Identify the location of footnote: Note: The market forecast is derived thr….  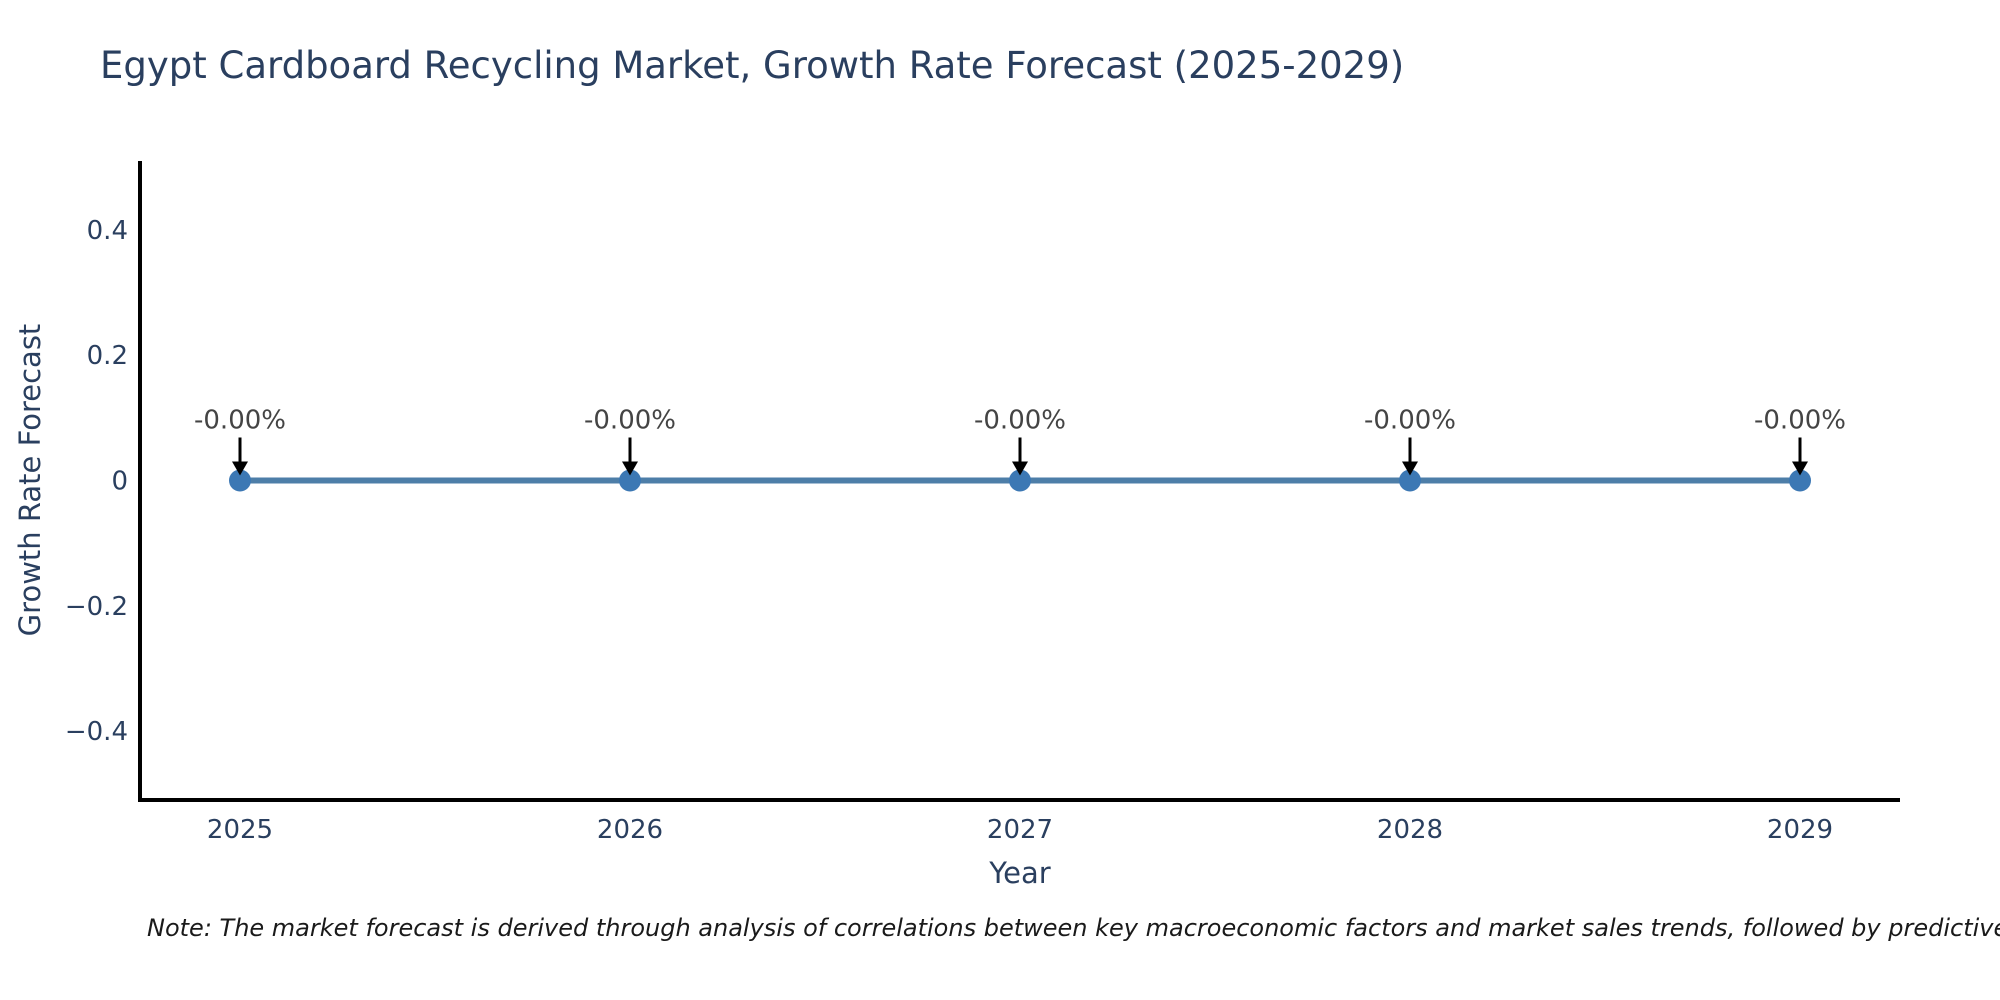
(1073, 928).